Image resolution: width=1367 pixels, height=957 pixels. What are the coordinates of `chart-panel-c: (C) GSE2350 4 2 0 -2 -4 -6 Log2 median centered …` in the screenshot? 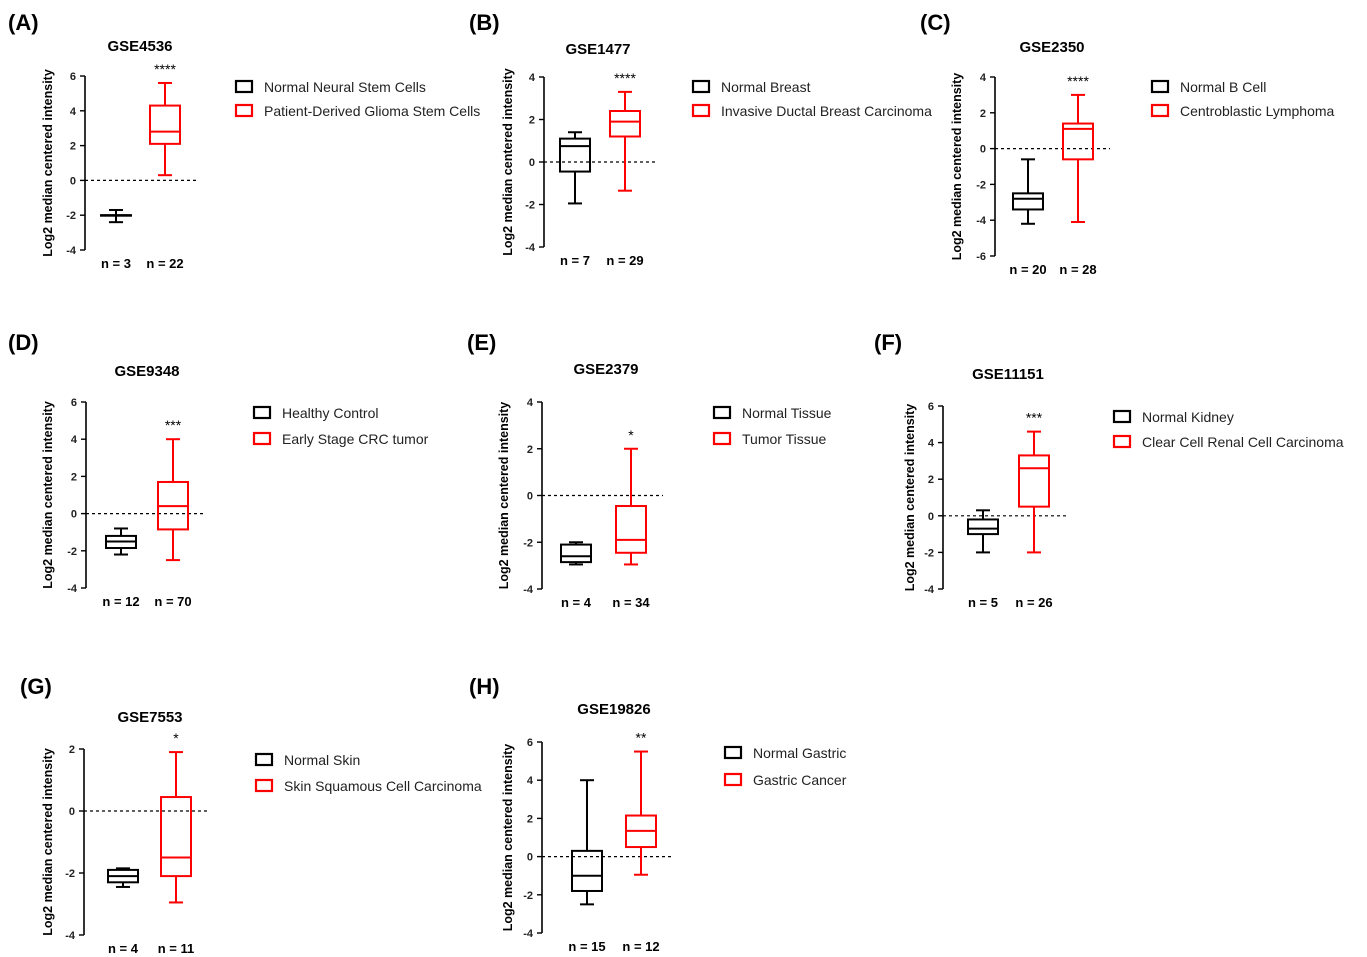 It's located at (1127, 143).